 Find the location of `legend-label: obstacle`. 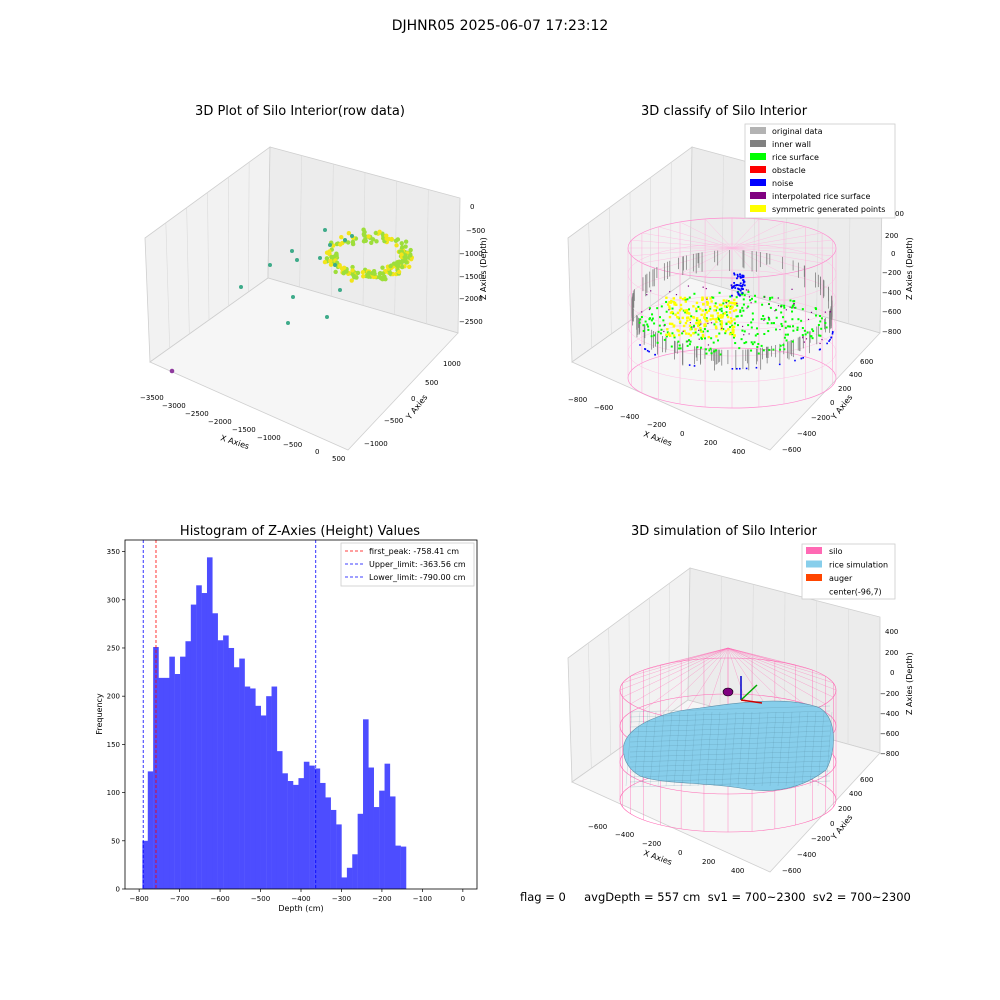

legend-label: obstacle is located at coordinates (789, 170).